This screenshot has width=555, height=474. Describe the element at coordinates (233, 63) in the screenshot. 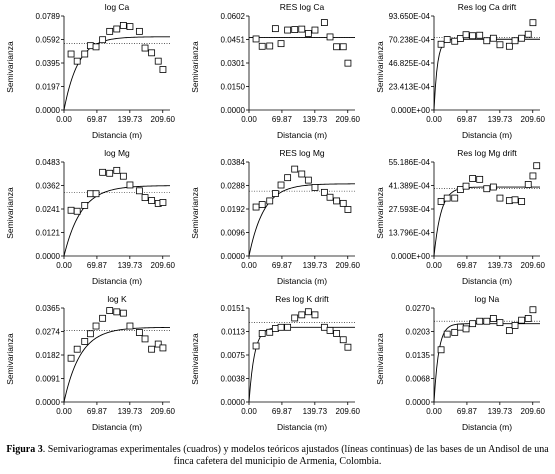

I see `y-tick-label: 0.0301` at that location.